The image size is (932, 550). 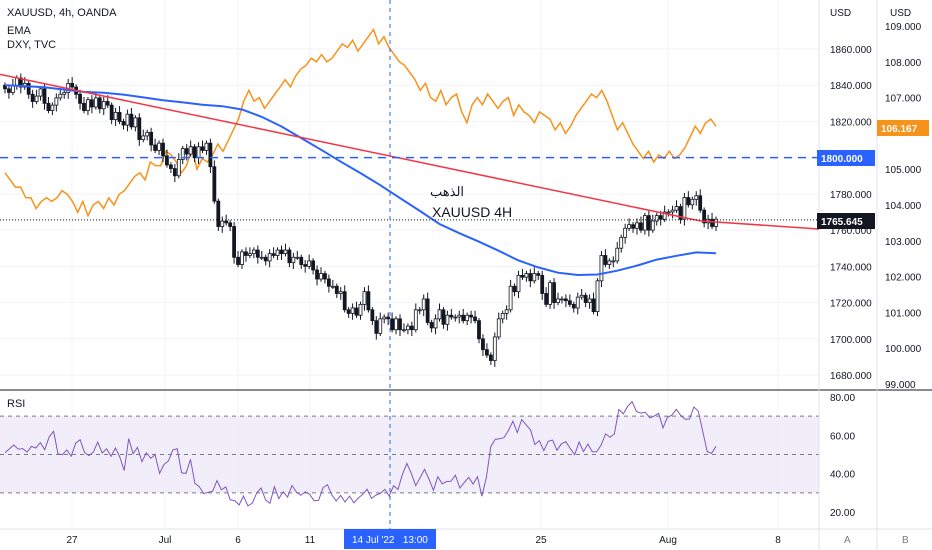 What do you see at coordinates (423, 540) in the screenshot?
I see `time-axis-ticks: 27 Jul 6 11 25 Aug 8` at bounding box center [423, 540].